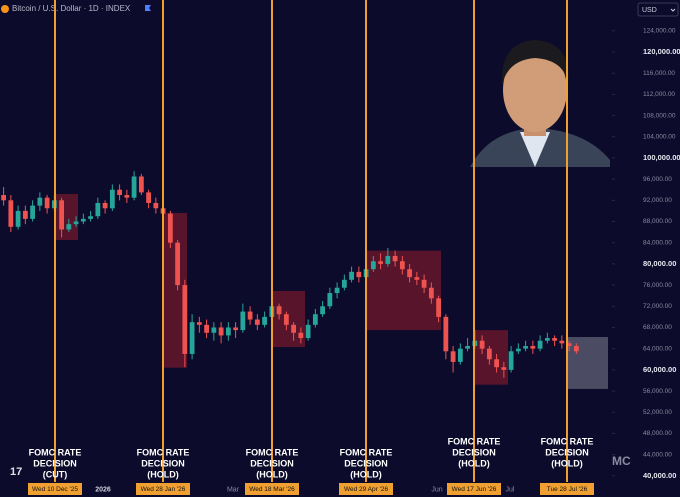  What do you see at coordinates (657, 412) in the screenshot?
I see `y-tick-label: 52,000.00` at bounding box center [657, 412].